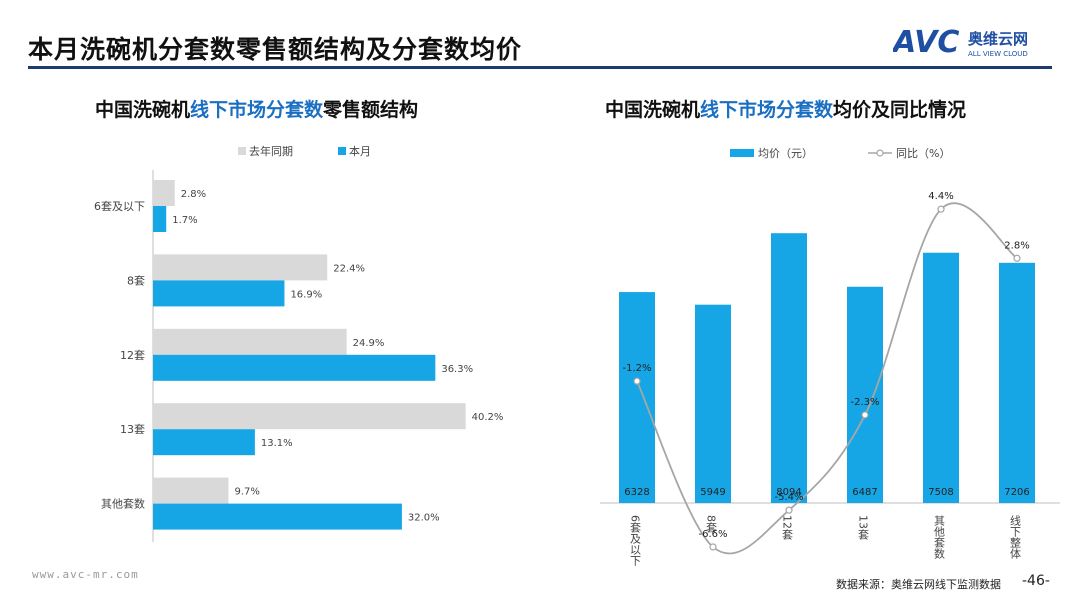 The height and width of the screenshot is (608, 1080). What do you see at coordinates (193, 194) in the screenshot?
I see `data-label-last-year: 2.8%` at bounding box center [193, 194].